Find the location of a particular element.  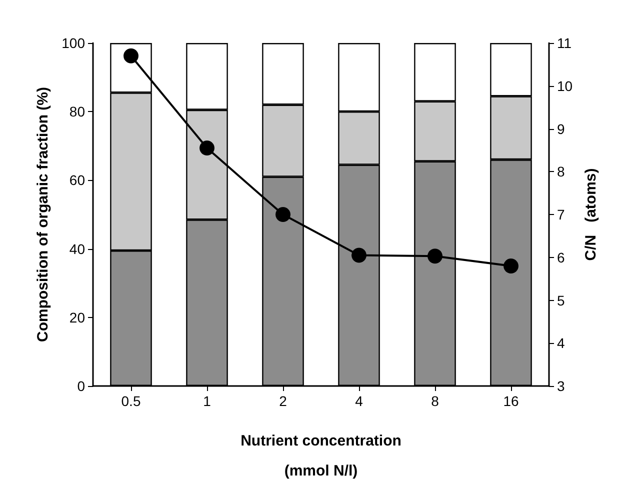

y-axis-title: Composition of organic fraction (%) is located at coordinates (43, 214).